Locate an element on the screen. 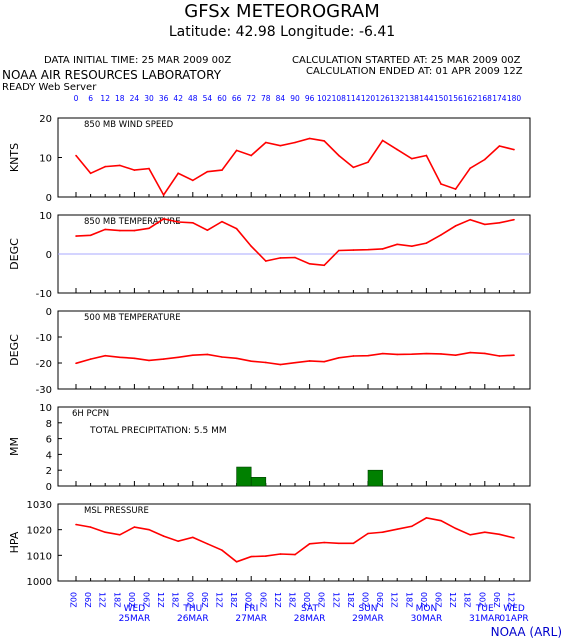  y-tick-label: -30 is located at coordinates (44, 390).